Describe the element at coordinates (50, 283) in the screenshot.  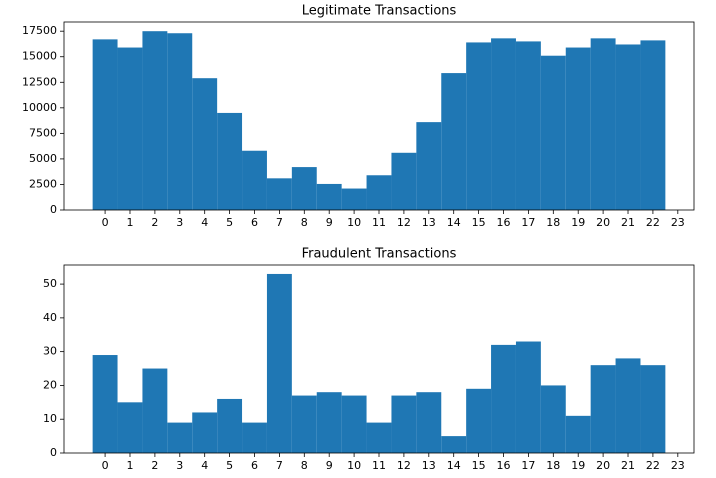
I see `y-tick-label: 50` at that location.